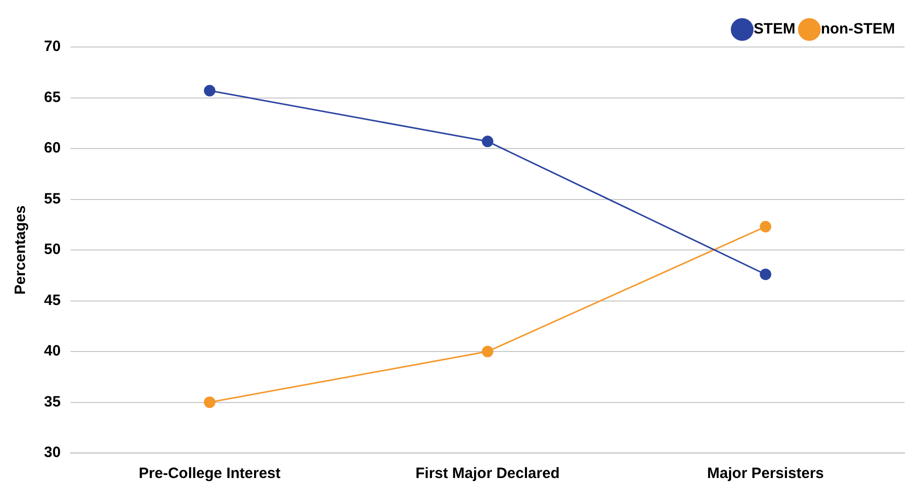 The image size is (919, 503). What do you see at coordinates (775, 29) in the screenshot?
I see `legend-label: STEM` at bounding box center [775, 29].